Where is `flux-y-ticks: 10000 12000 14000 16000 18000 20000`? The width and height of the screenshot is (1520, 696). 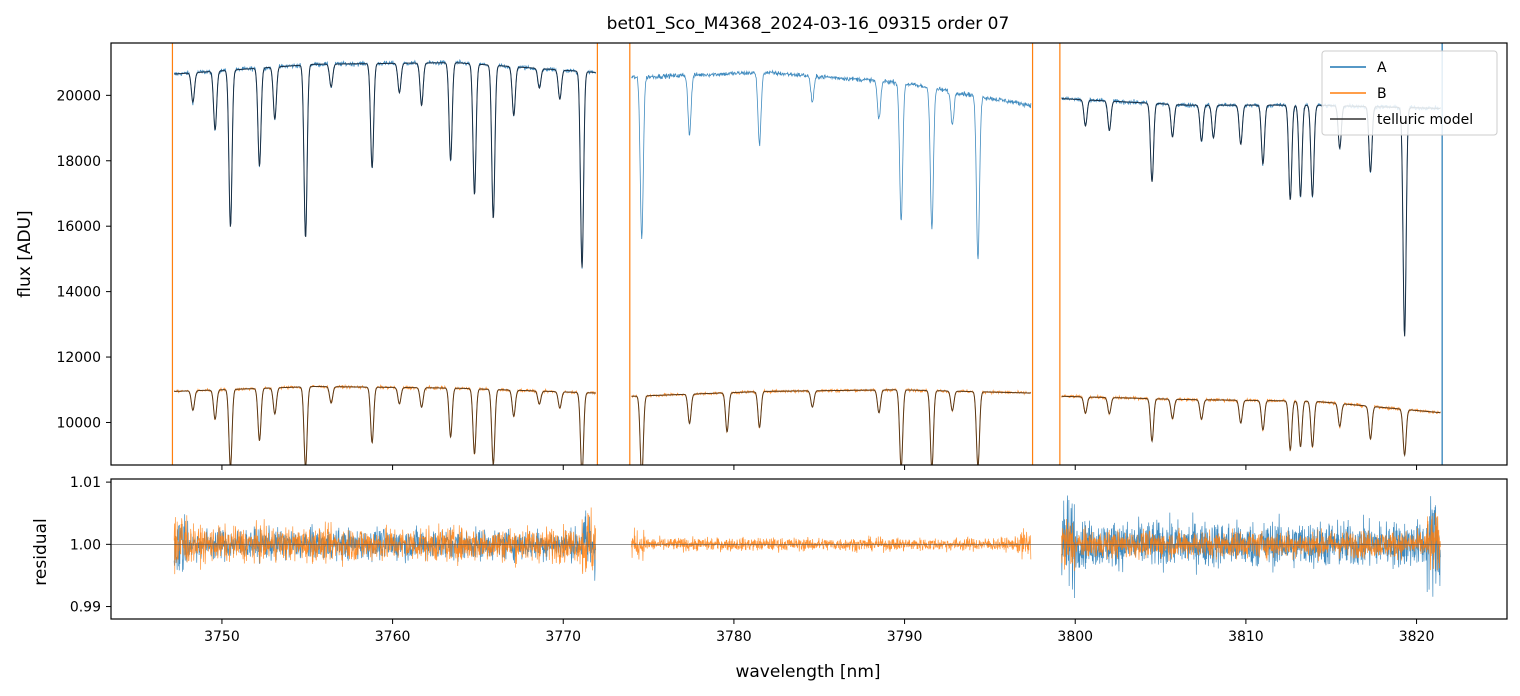
flux-y-ticks: 10000 12000 14000 16000 18000 20000 is located at coordinates (83, 259).